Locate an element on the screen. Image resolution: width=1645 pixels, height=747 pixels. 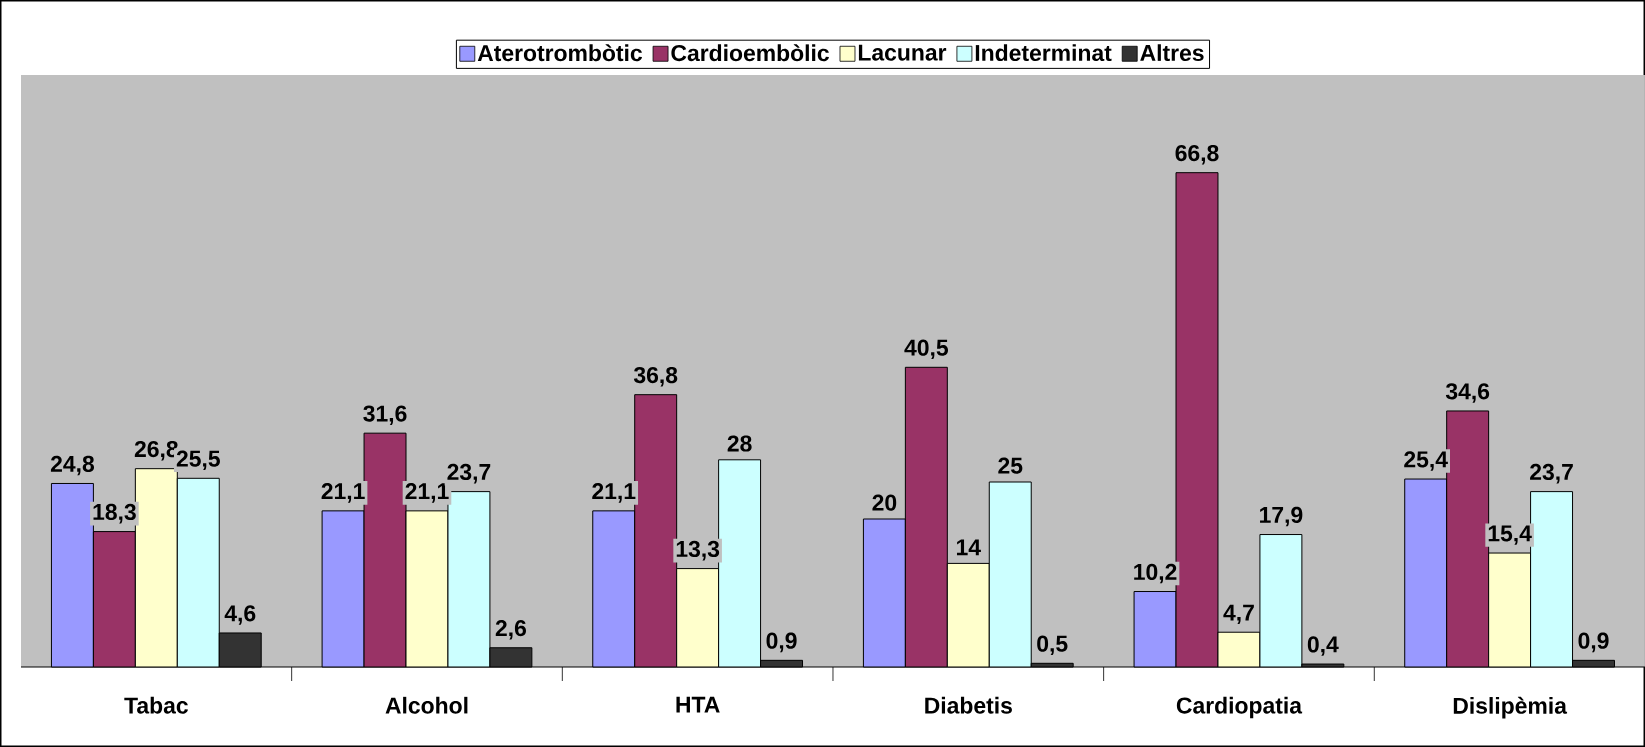
data-label: 14 is located at coordinates (968, 547).